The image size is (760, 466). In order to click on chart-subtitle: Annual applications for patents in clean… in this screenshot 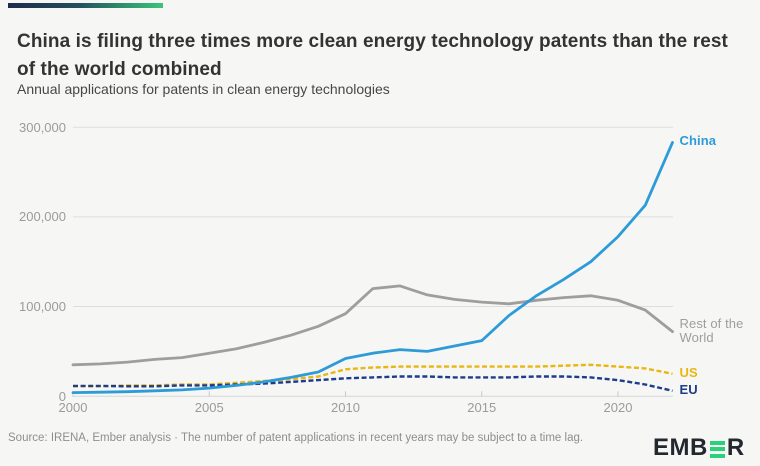, I will do `click(203, 89)`.